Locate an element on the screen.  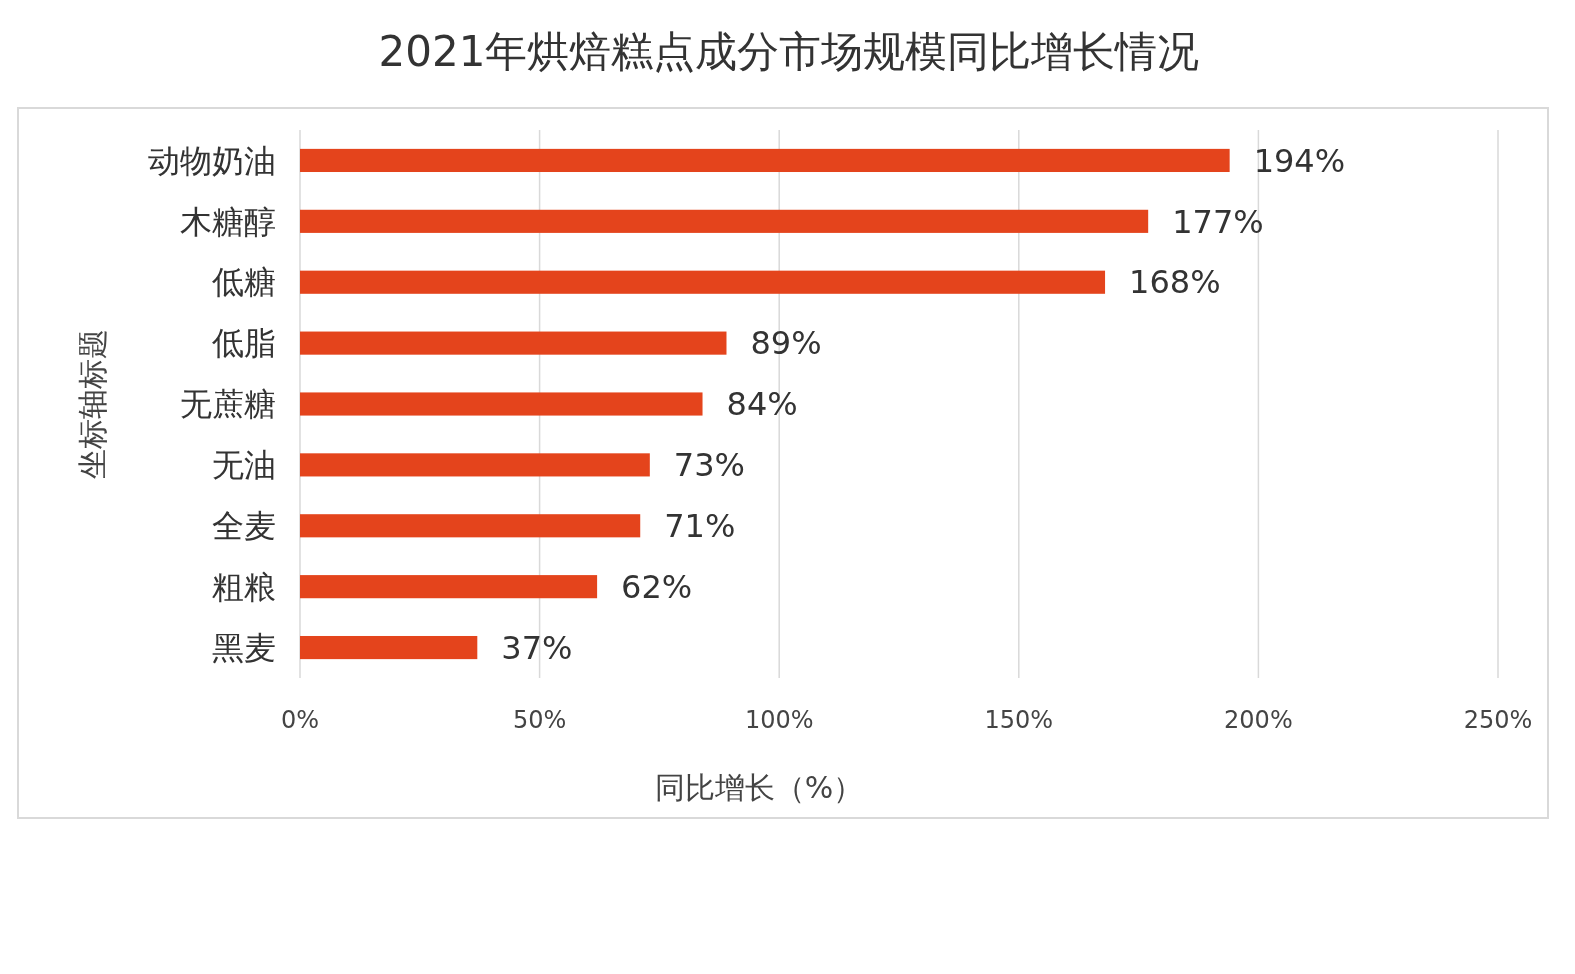
y-tick-label: 低脂 is located at coordinates (244, 343).